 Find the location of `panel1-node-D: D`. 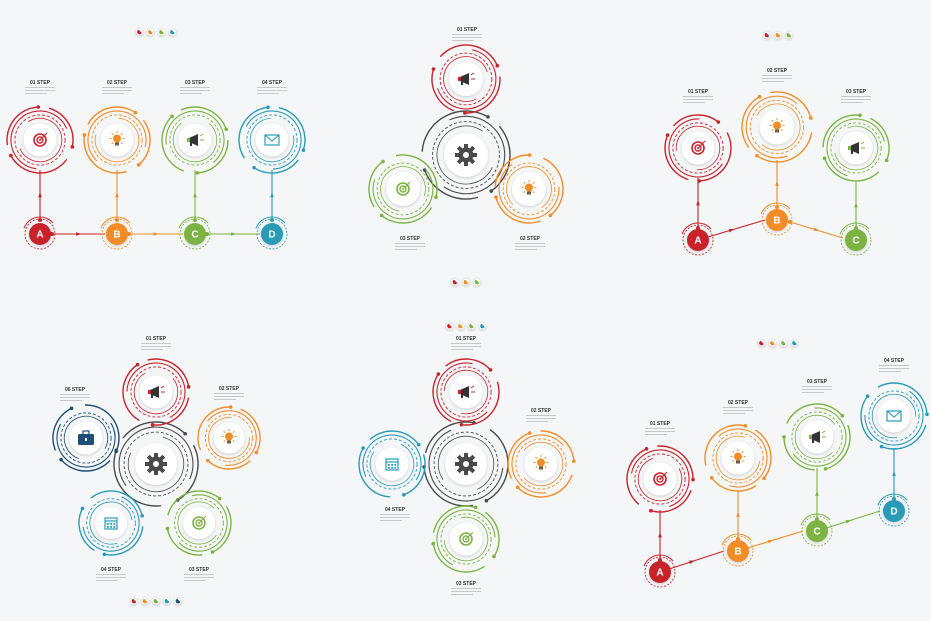

panel1-node-D: D is located at coordinates (271, 233).